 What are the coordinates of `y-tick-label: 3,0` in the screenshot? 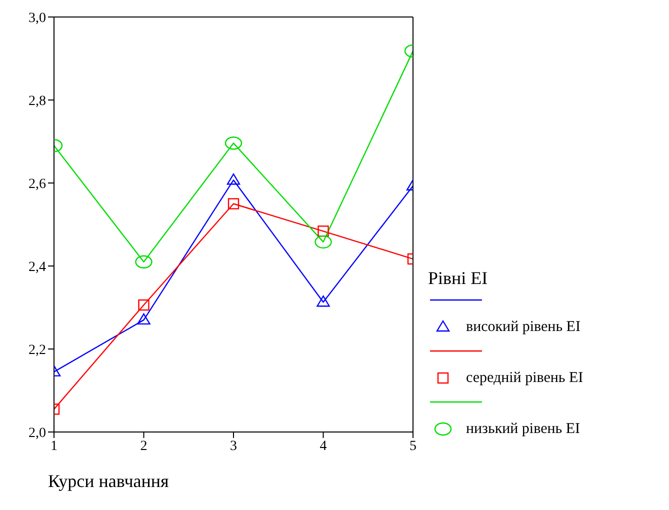 It's located at (37, 18).